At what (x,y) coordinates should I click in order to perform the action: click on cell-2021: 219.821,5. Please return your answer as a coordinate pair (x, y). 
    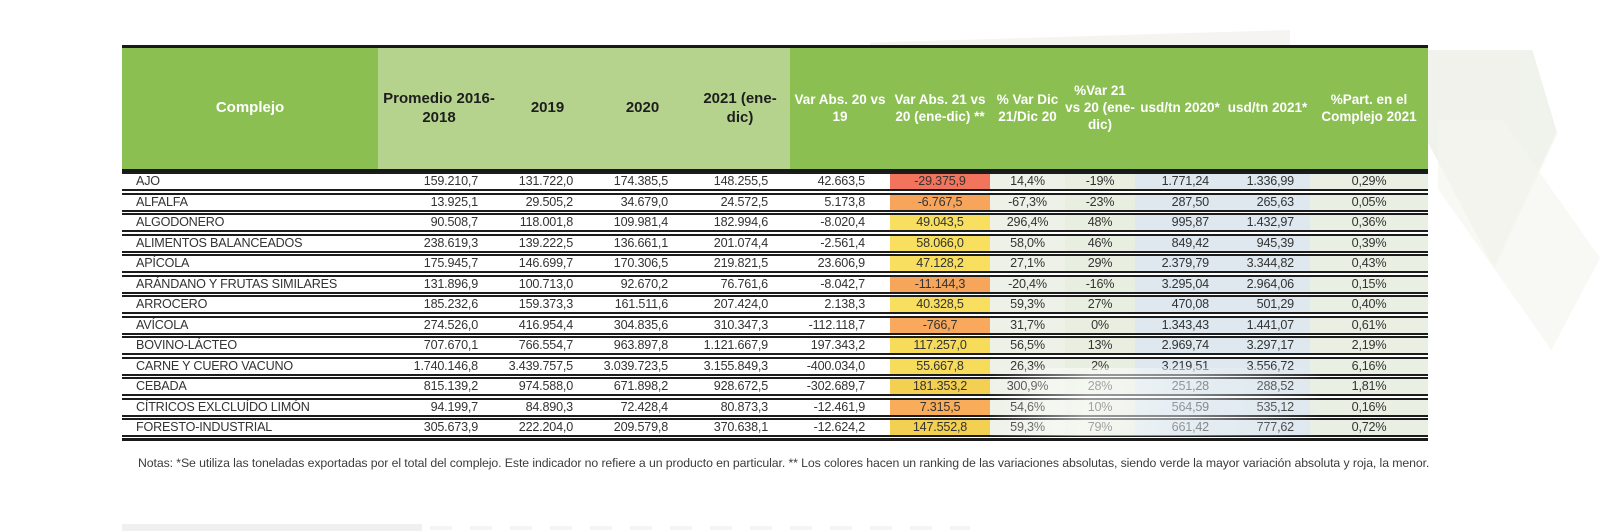
    Looking at the image, I should click on (740, 263).